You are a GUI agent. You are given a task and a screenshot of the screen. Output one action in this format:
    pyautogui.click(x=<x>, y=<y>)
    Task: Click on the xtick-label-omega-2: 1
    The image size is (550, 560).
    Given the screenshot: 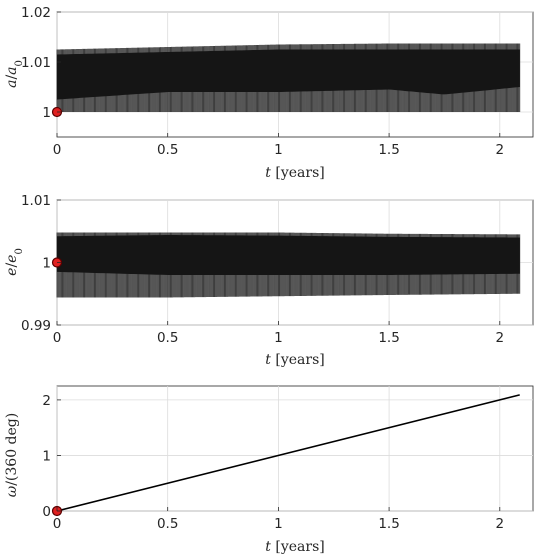 What is the action you would take?
    pyautogui.click(x=278, y=524)
    